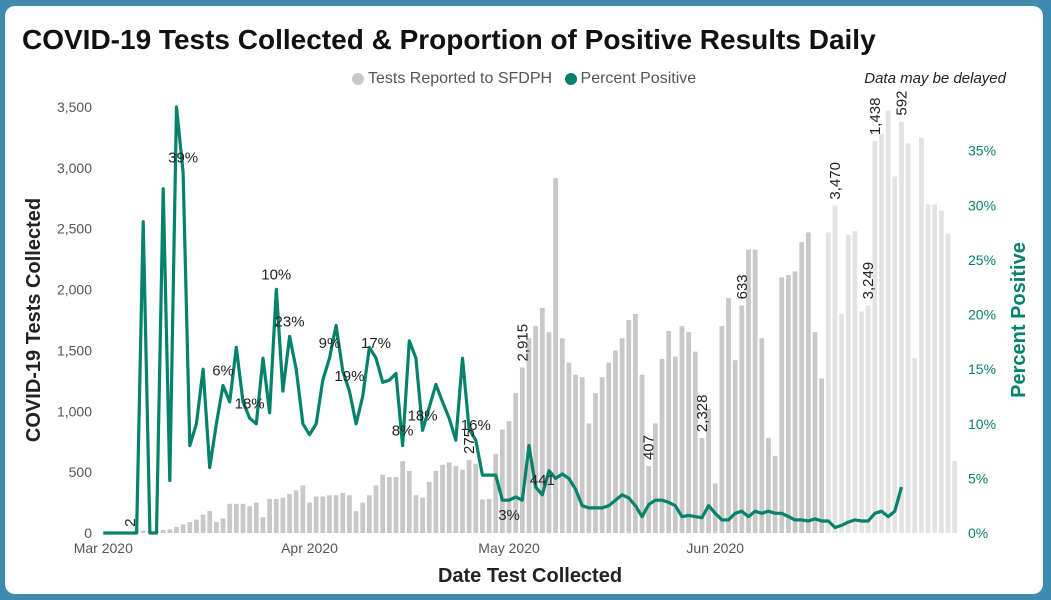 The image size is (1051, 600). I want to click on x-axis-title: Date Test Collected, so click(530, 576).